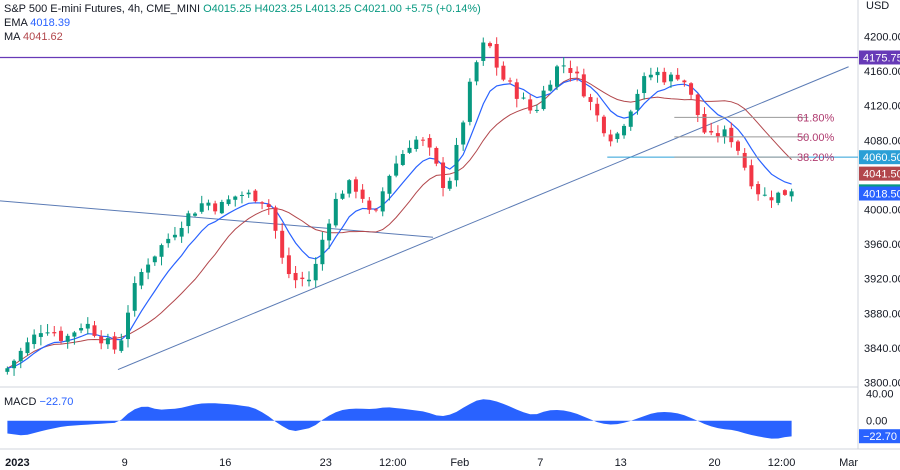 Image resolution: width=900 pixels, height=470 pixels. I want to click on ema-label: EMA, so click(16, 23).